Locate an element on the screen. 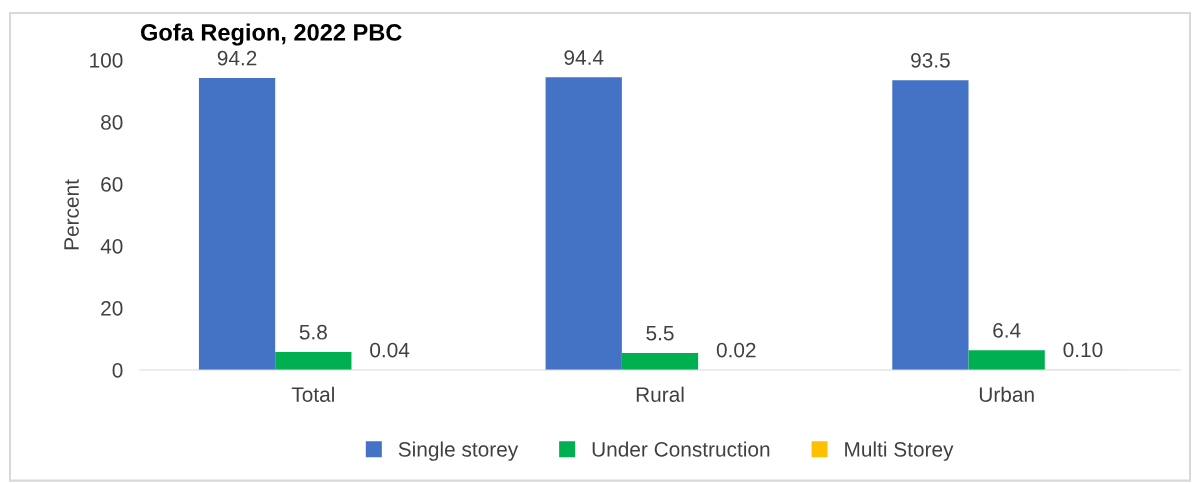 The image size is (1194, 483). text: 94.2 is located at coordinates (237, 58).